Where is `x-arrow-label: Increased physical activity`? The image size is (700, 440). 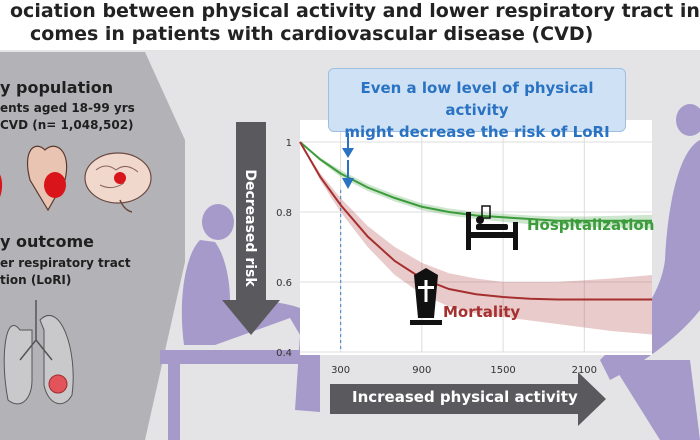 x-arrow-label: Increased physical activity is located at coordinates (465, 397).